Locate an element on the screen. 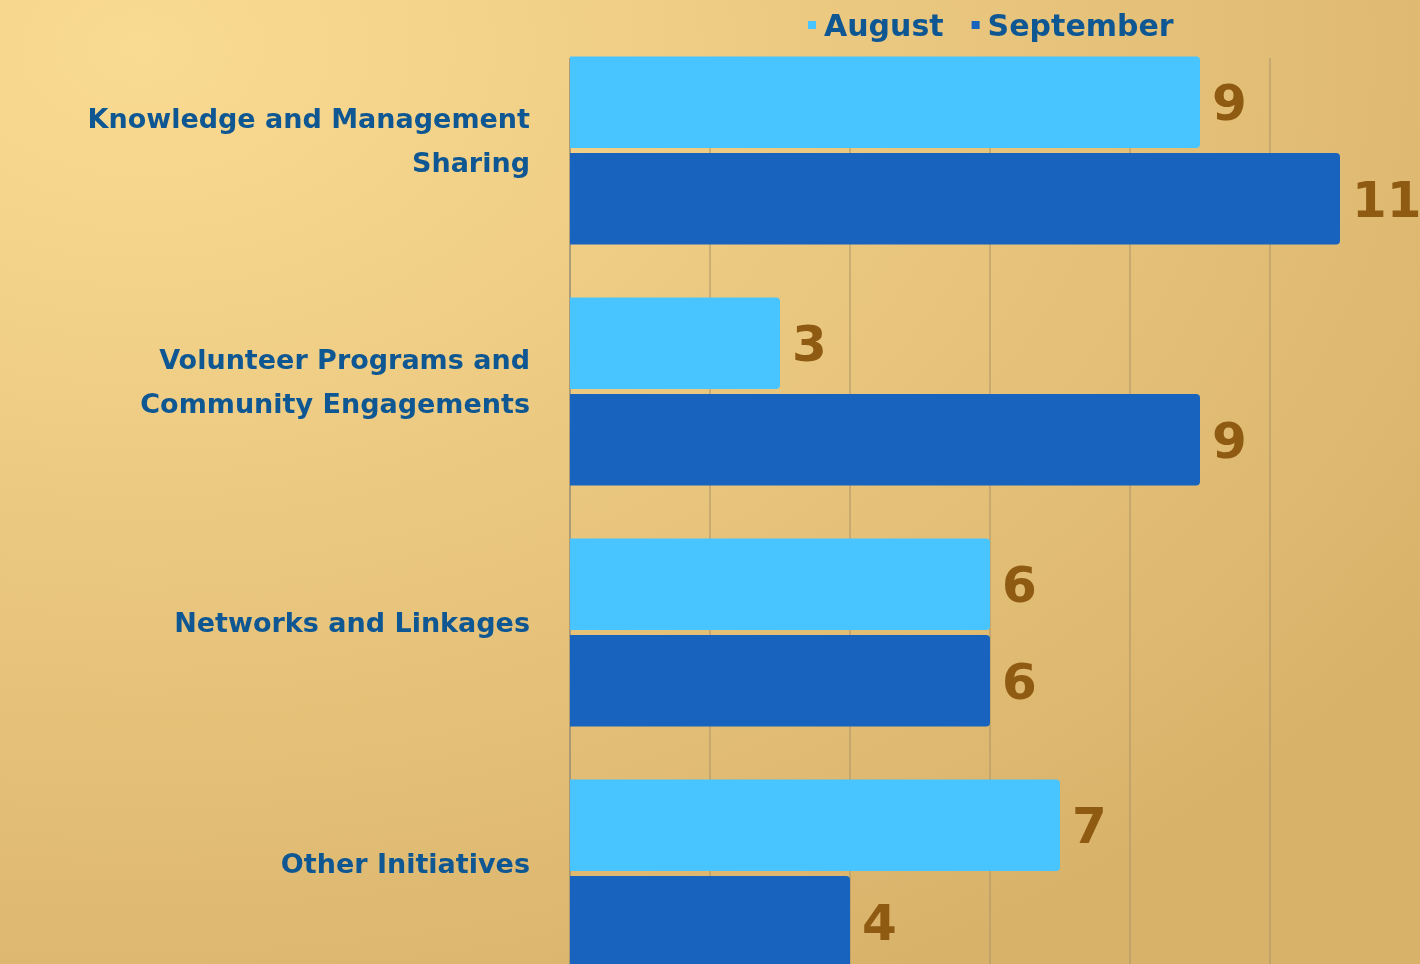 The image size is (1420, 964). legend-label: September is located at coordinates (1080, 25).